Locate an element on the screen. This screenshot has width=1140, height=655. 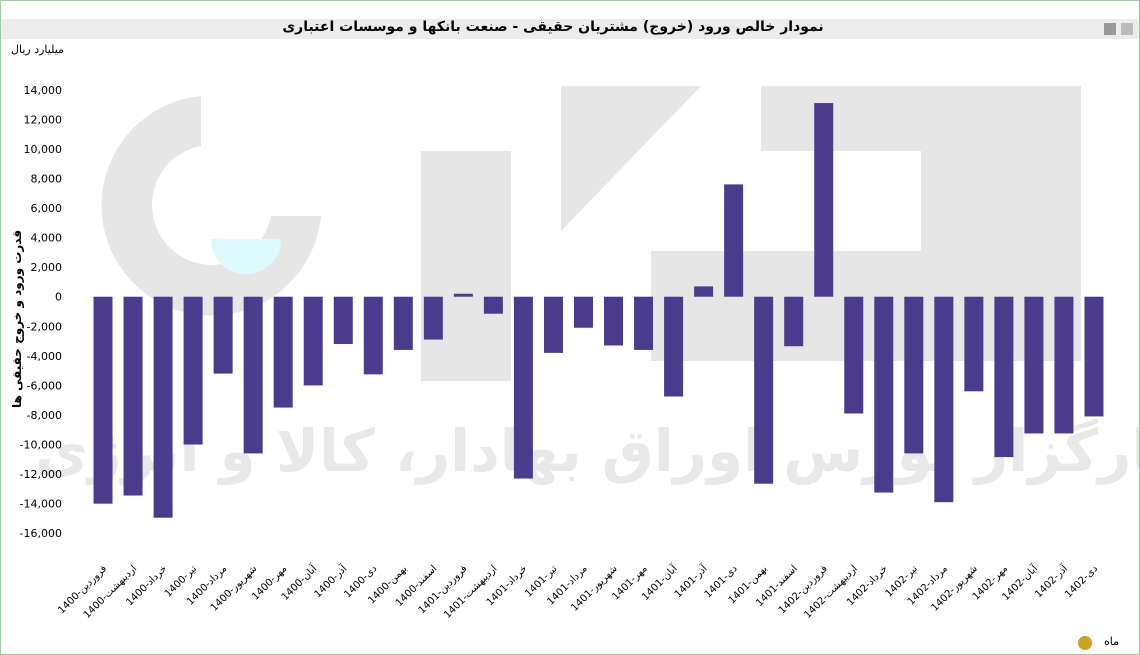
y-tick-label: -12,000 is located at coordinates (41, 474).